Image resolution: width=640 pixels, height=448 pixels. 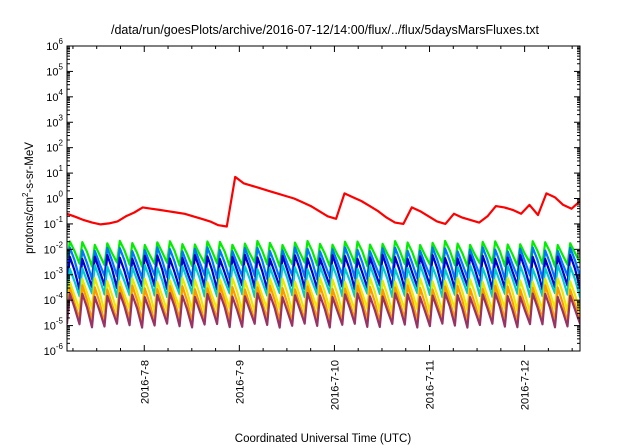 I want to click on y-tick-label: 10³, so click(x=54, y=121).